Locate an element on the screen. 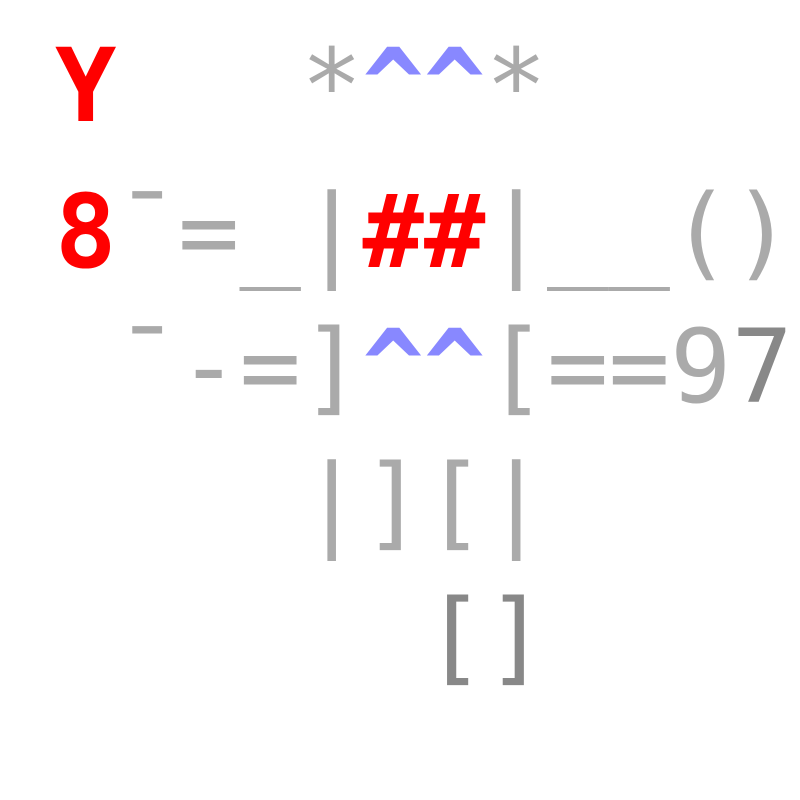 This screenshot has height=800, width=800. art-row-4: |][| is located at coordinates (301, 503).